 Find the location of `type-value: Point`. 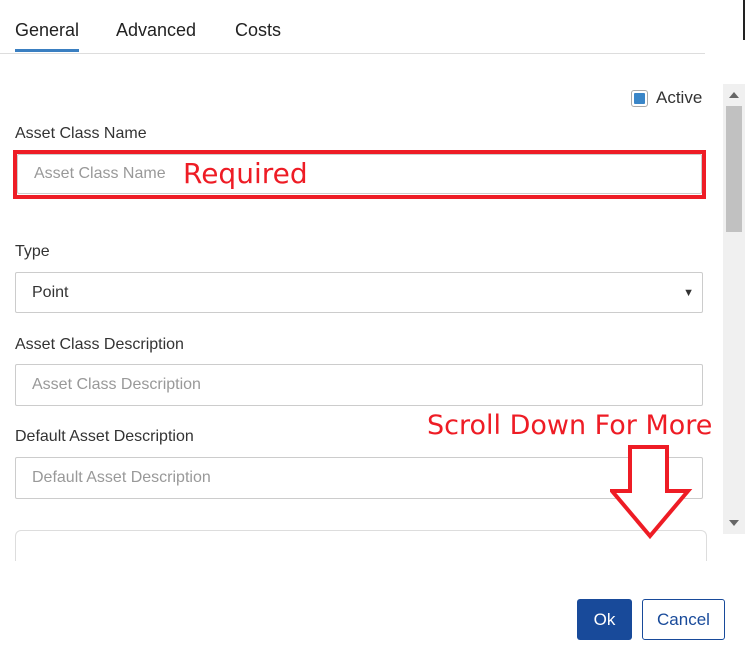

type-value: Point is located at coordinates (50, 292).